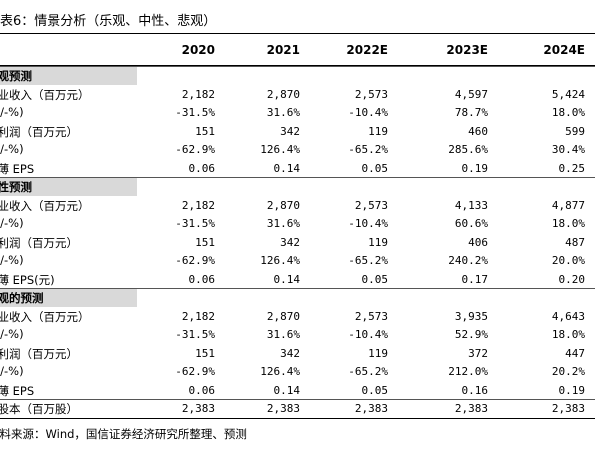 Image resolution: width=595 pixels, height=452 pixels. I want to click on column-header: 2021, so click(283, 50).